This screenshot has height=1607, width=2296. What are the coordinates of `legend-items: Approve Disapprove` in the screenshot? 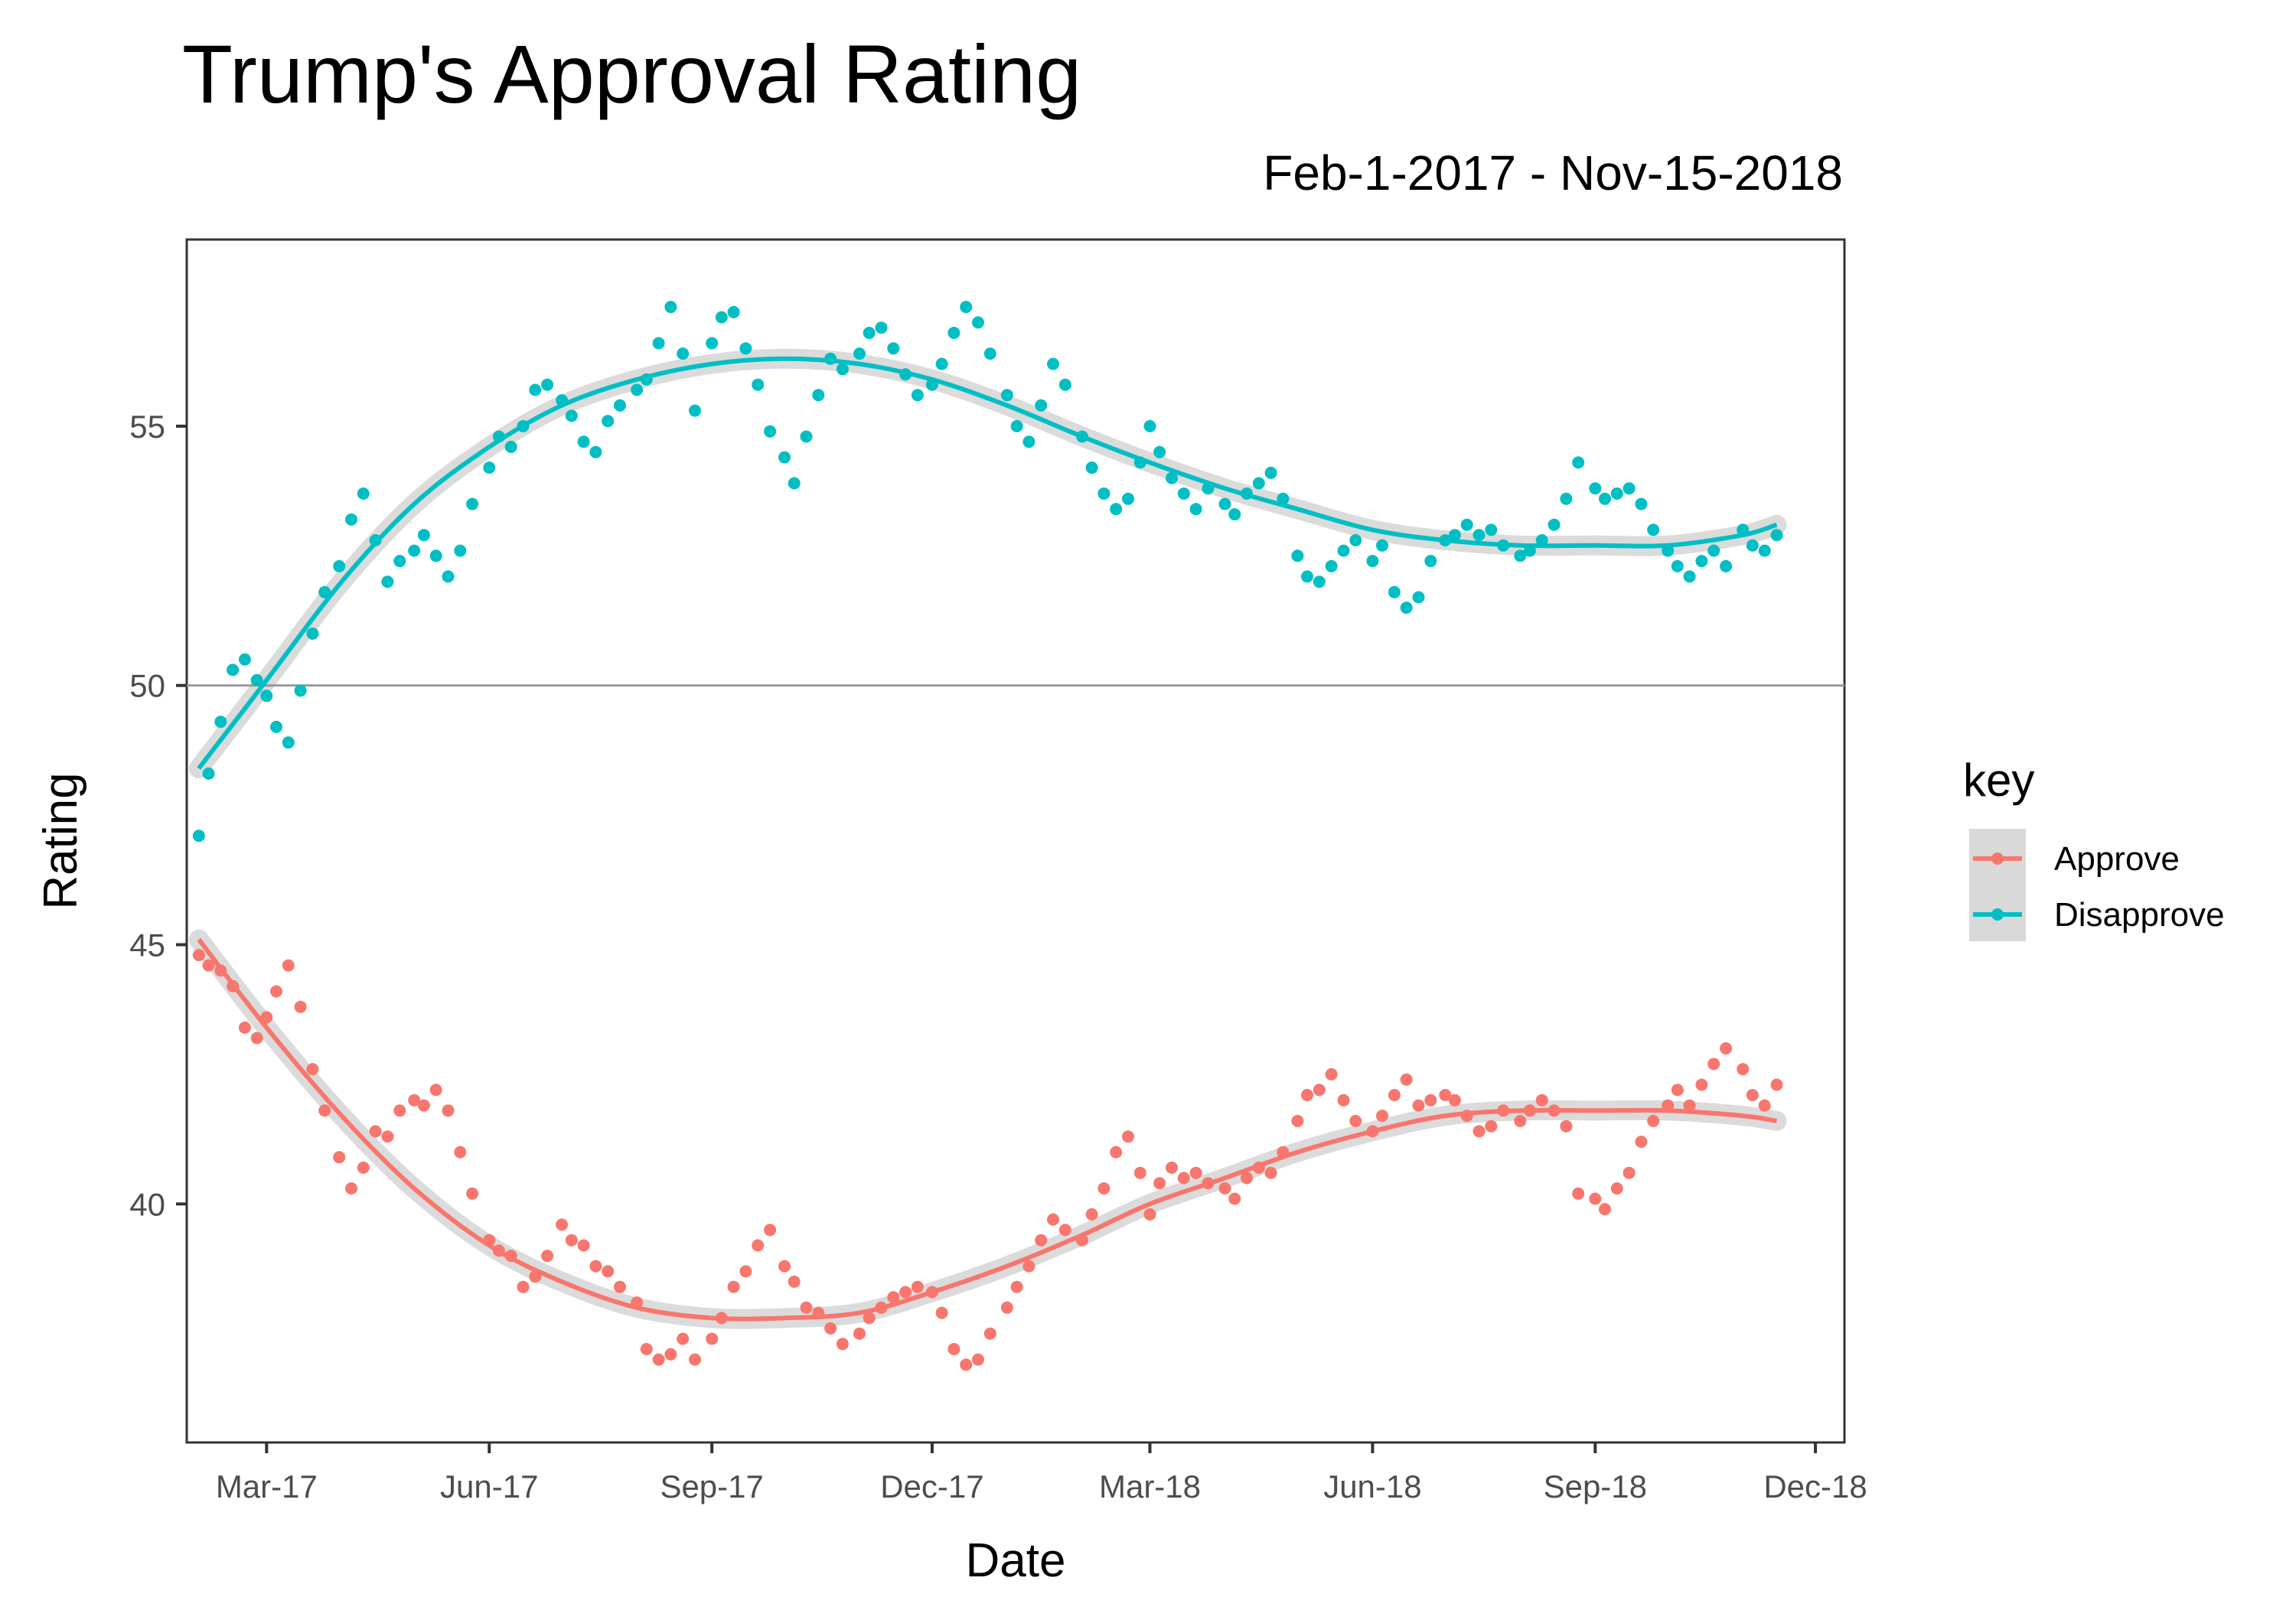 It's located at (2097, 885).